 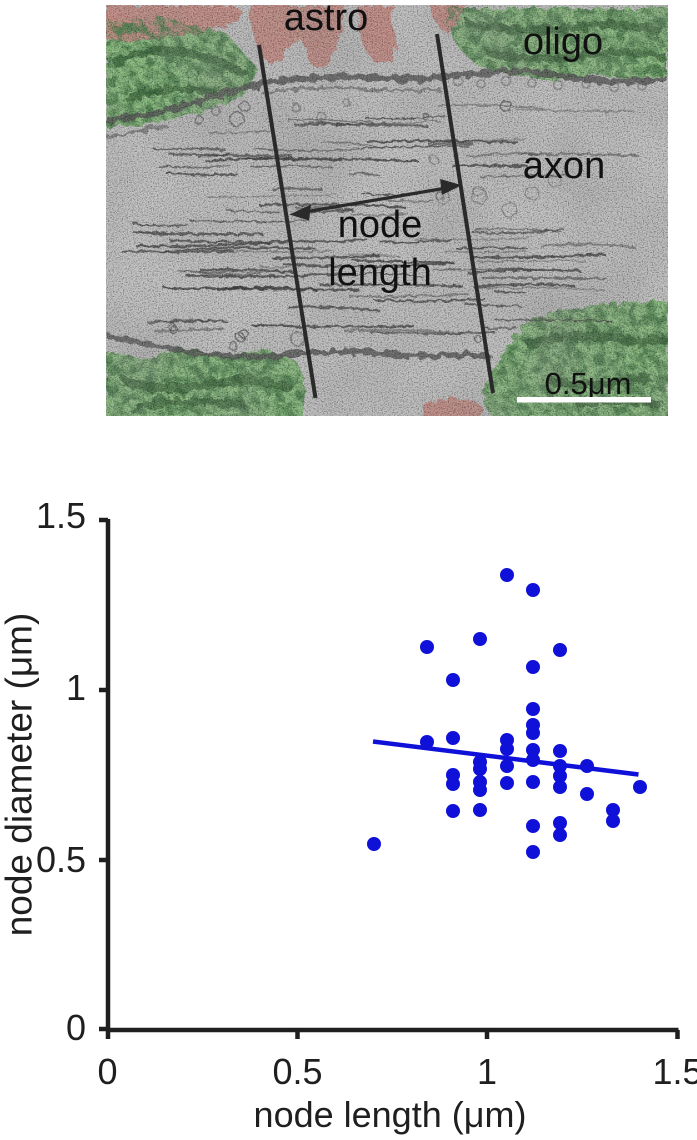 What do you see at coordinates (326, 22) in the screenshot?
I see `svg-text: astro` at bounding box center [326, 22].